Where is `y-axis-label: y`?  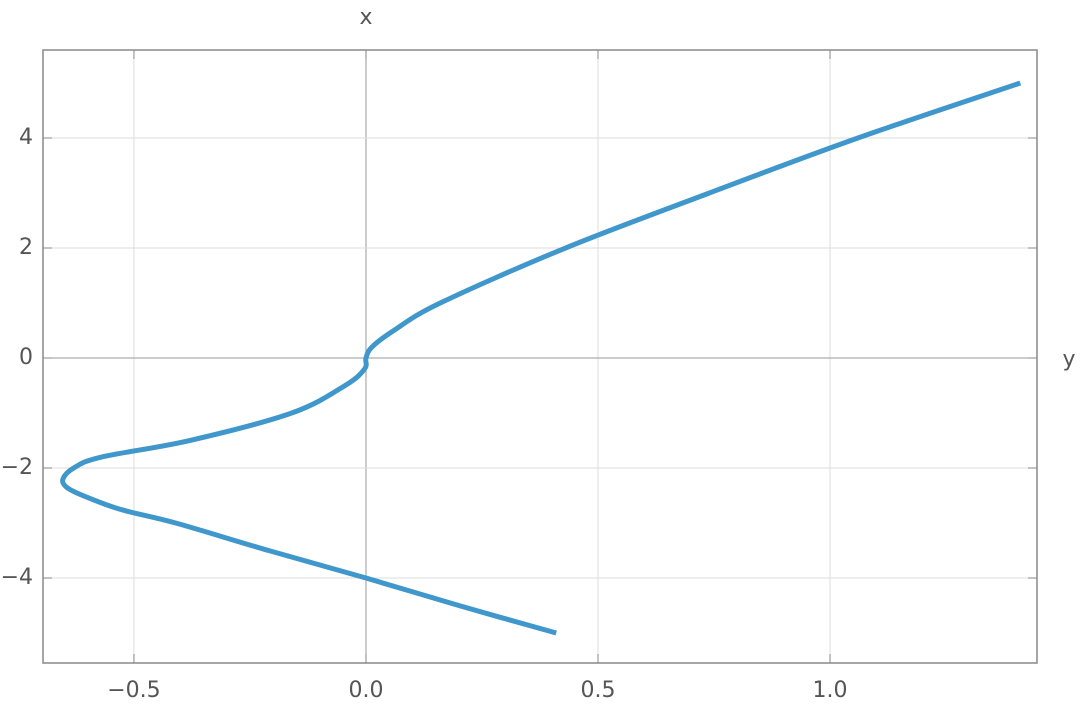 y-axis-label: y is located at coordinates (1068, 359).